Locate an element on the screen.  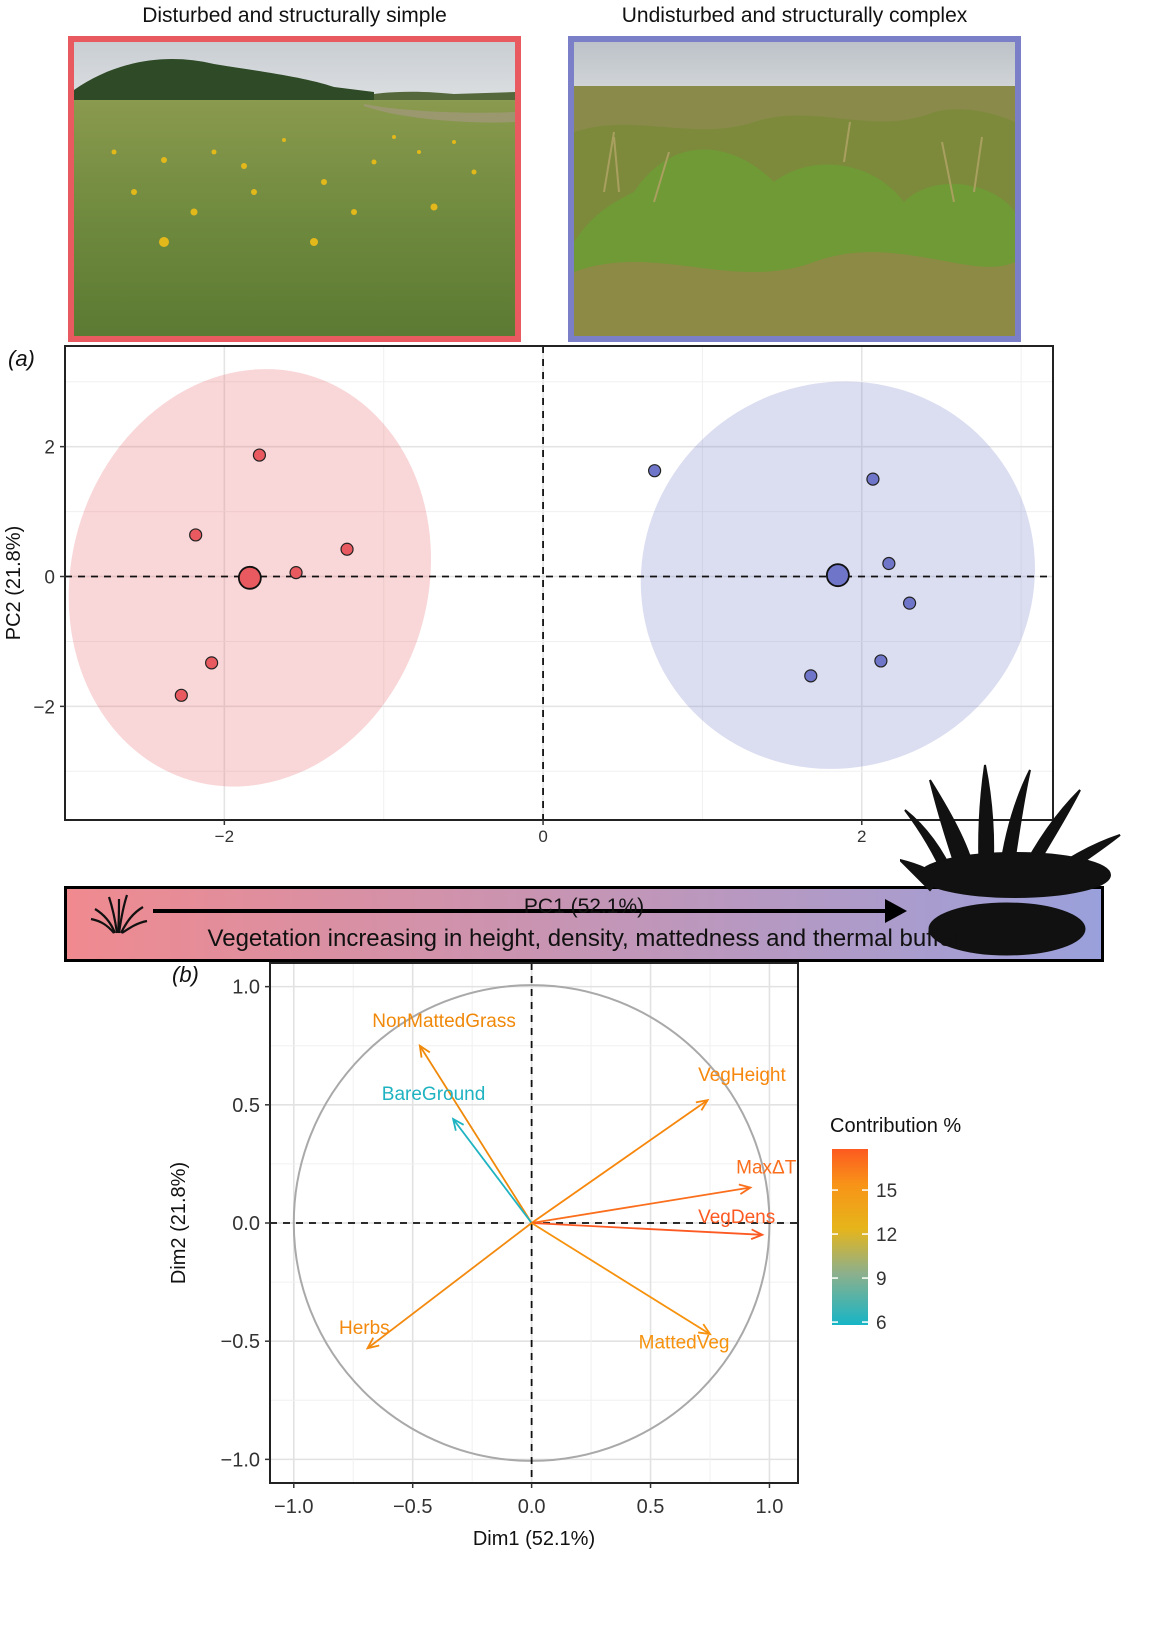
unit-circle is located at coordinates (531, 1223).